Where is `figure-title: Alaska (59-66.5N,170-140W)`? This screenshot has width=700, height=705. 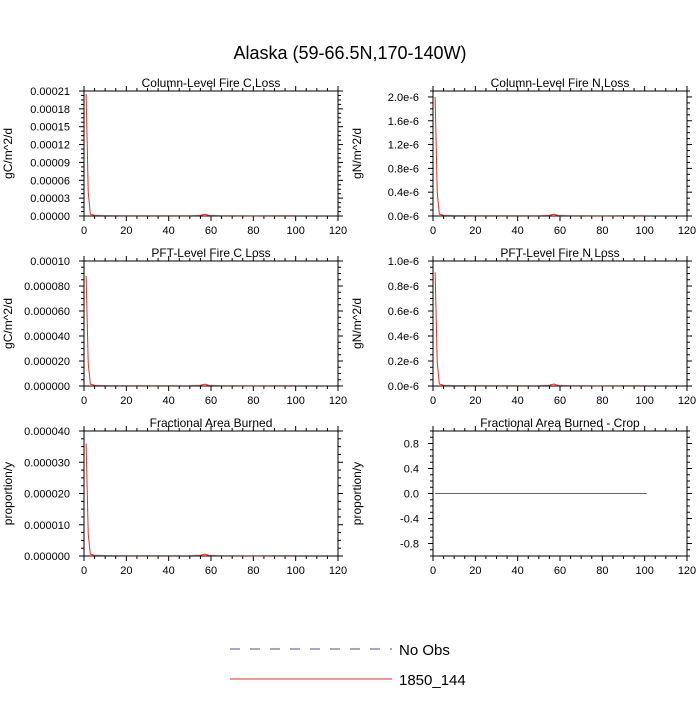 figure-title: Alaska (59-66.5N,170-140W) is located at coordinates (349, 53).